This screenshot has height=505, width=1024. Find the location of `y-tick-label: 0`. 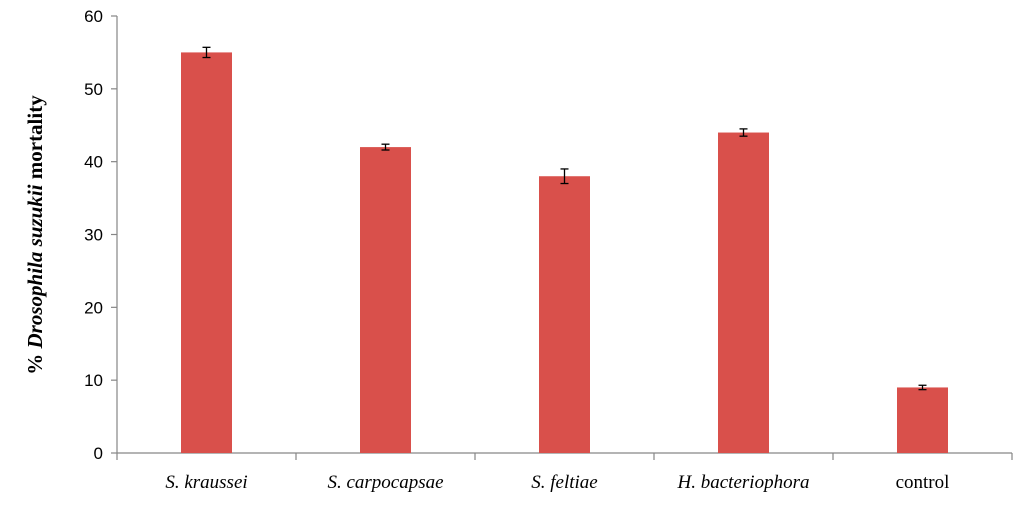

y-tick-label: 0 is located at coordinates (98, 453).